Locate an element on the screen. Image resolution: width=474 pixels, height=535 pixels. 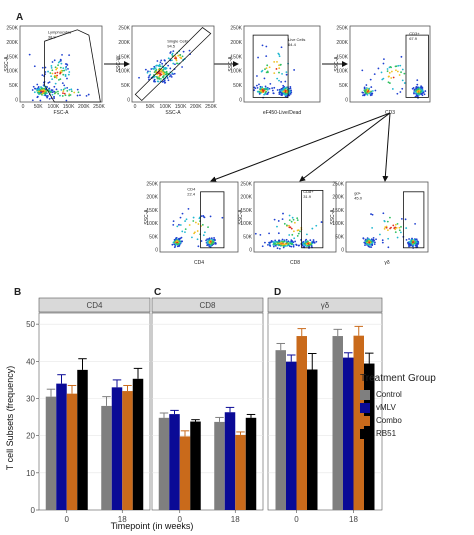
y-tick-label: 0 is located at coordinates (33, 510).